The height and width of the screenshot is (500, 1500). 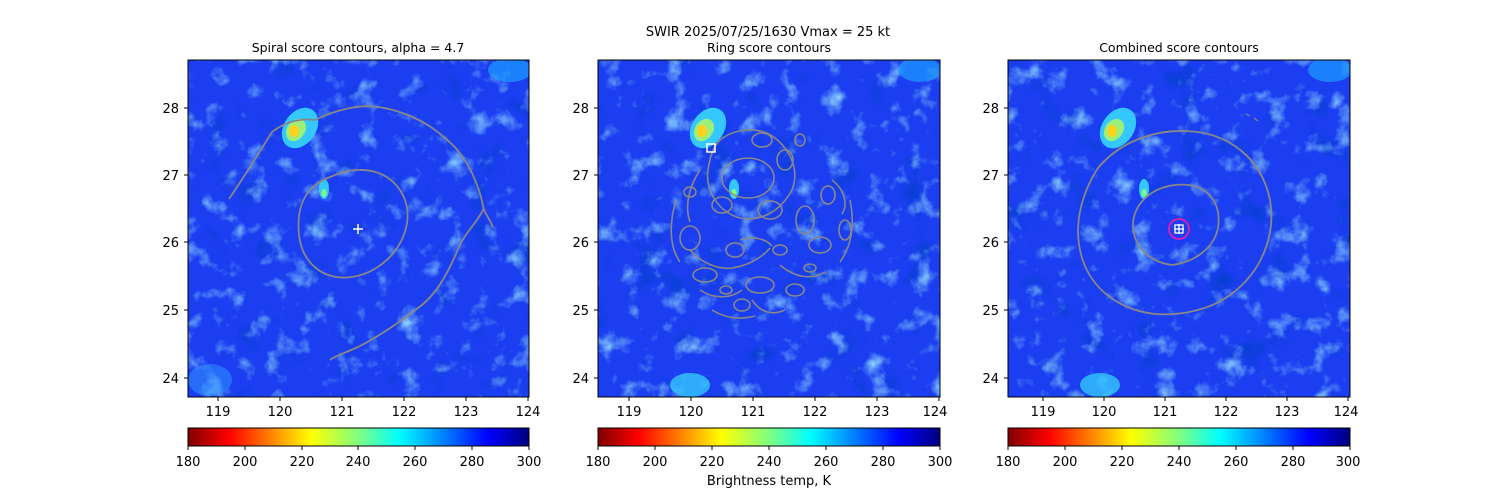 I want to click on contour-spiral-inner, so click(x=353, y=224).